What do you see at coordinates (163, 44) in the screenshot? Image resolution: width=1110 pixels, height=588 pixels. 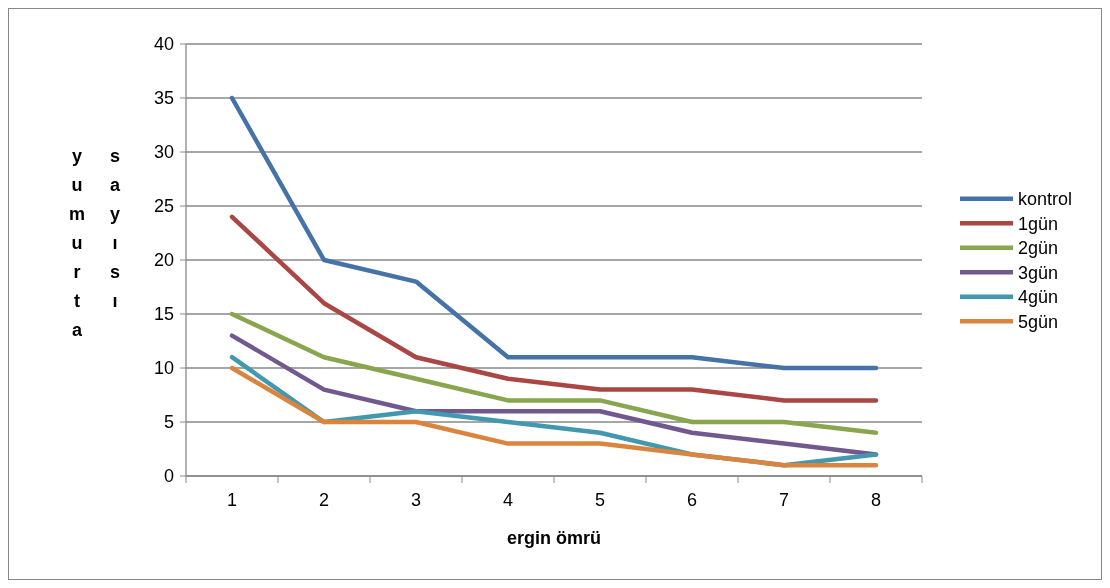 I see `y-tick-label: 40` at bounding box center [163, 44].